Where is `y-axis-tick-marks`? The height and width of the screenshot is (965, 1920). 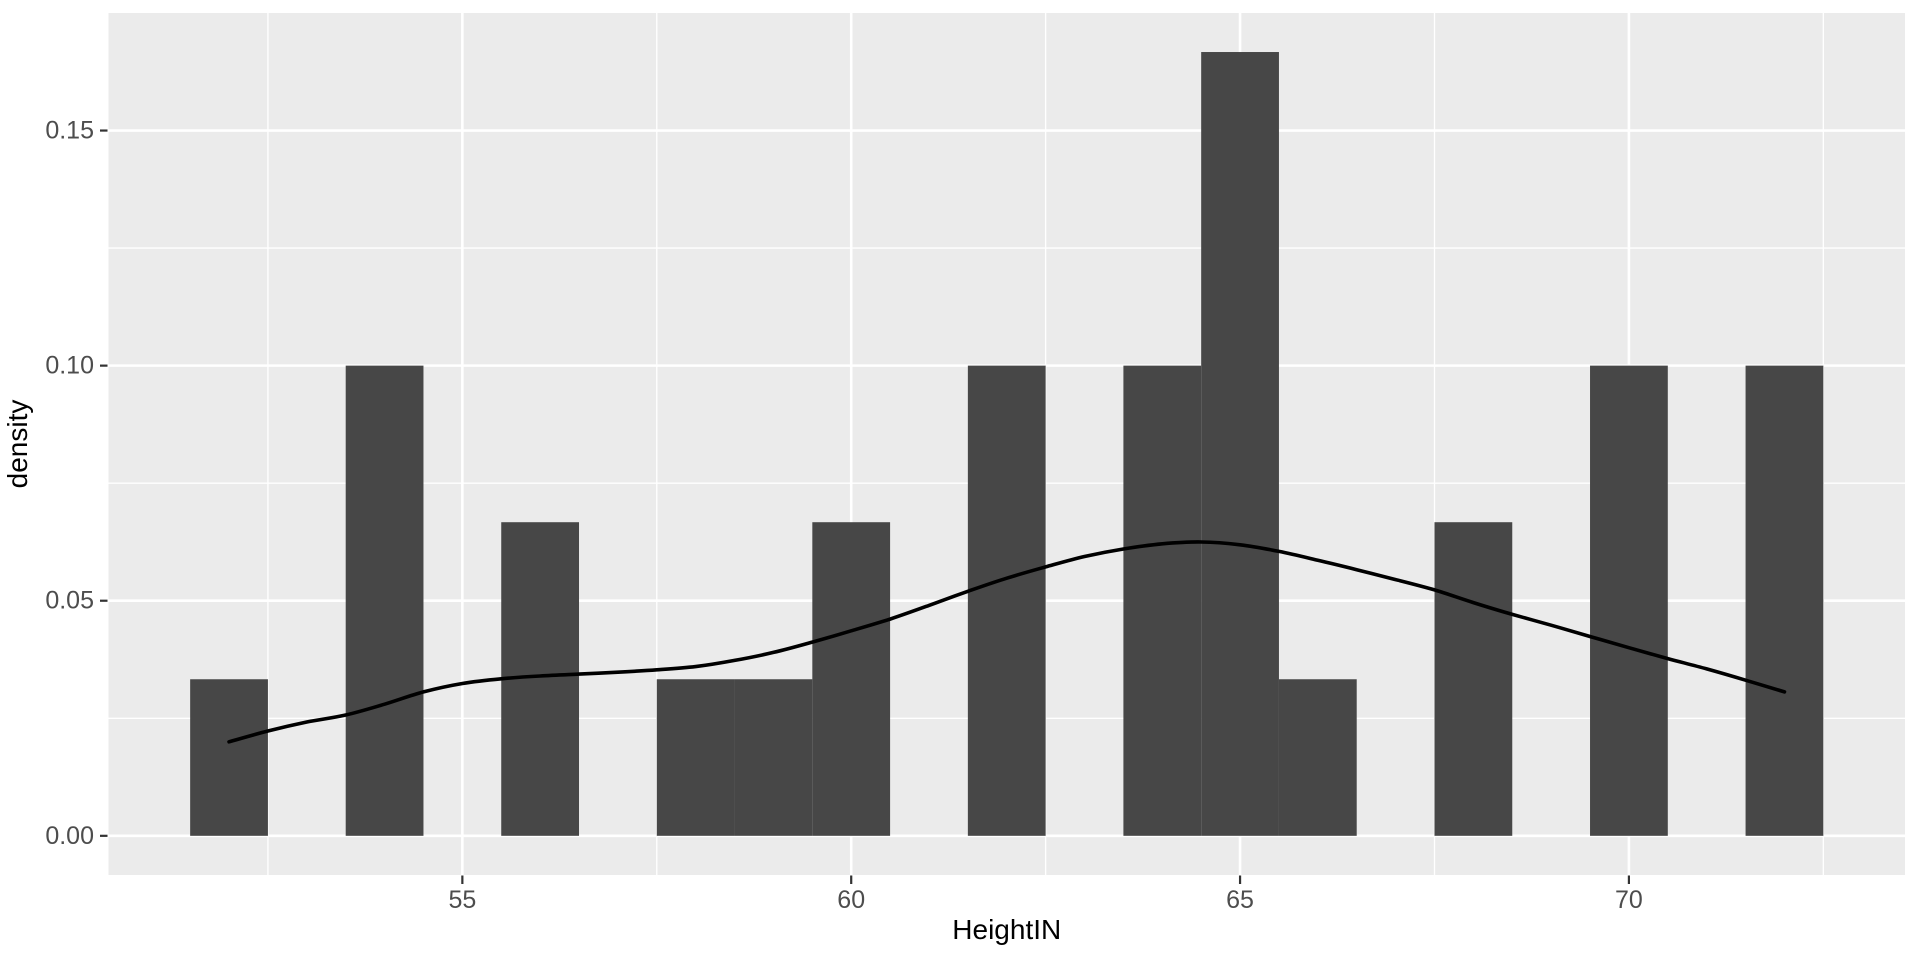
y-axis-tick-marks is located at coordinates (104, 483).